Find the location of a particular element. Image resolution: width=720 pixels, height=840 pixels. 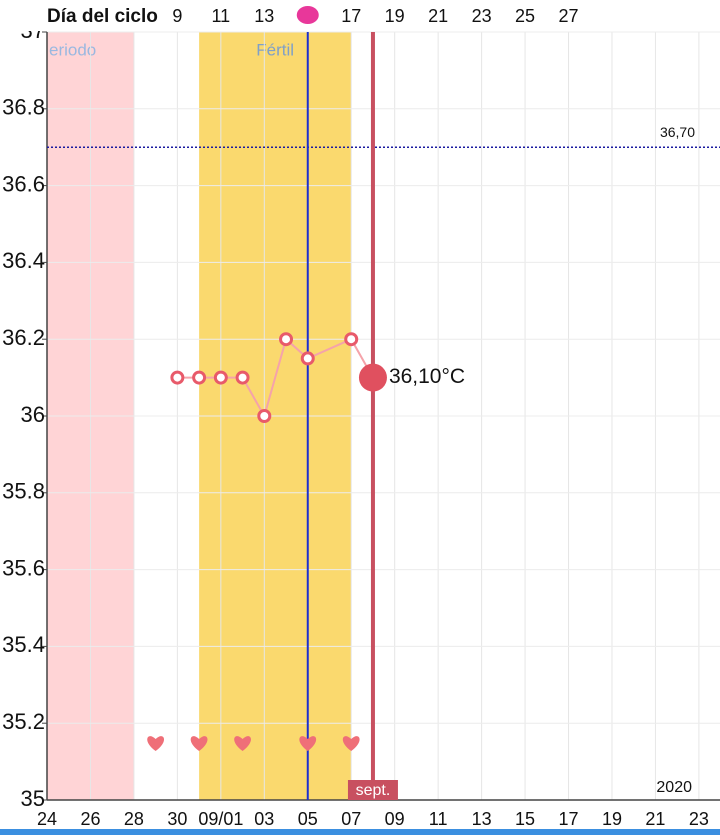

y-tick-label: 36.8 is located at coordinates (23, 107).